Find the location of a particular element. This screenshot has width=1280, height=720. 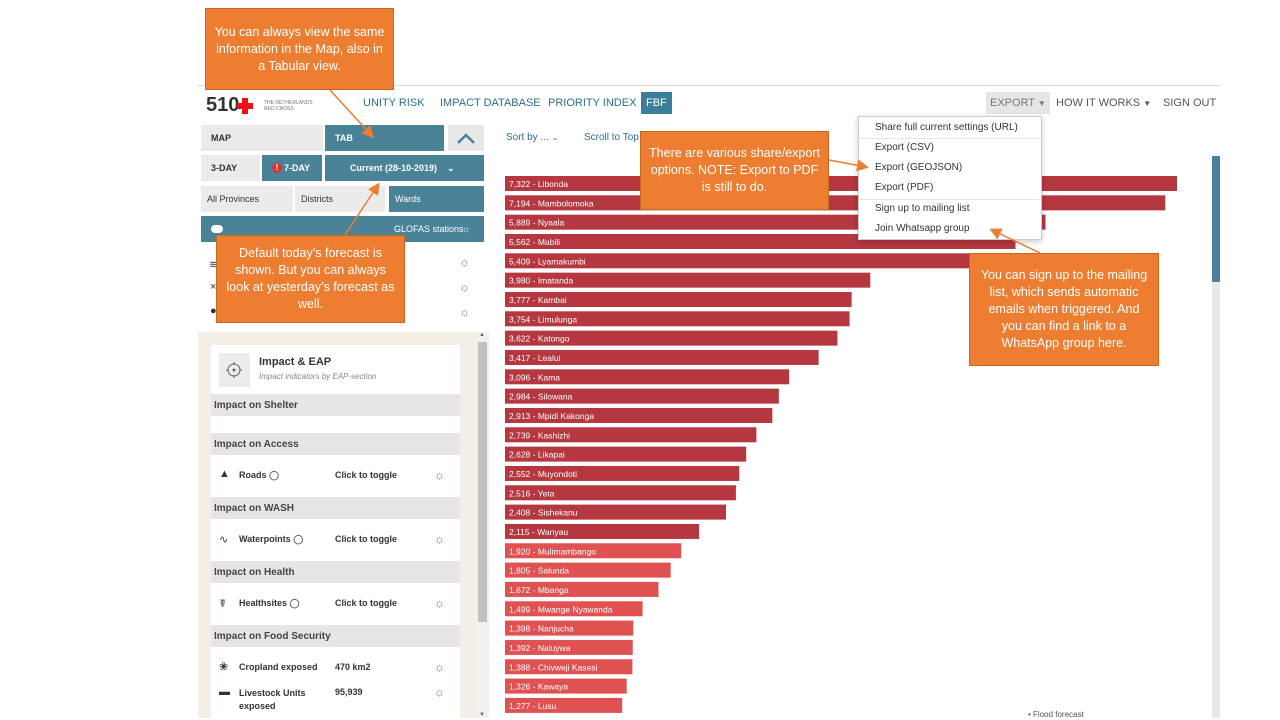

bar-imatanda is located at coordinates (688, 280).